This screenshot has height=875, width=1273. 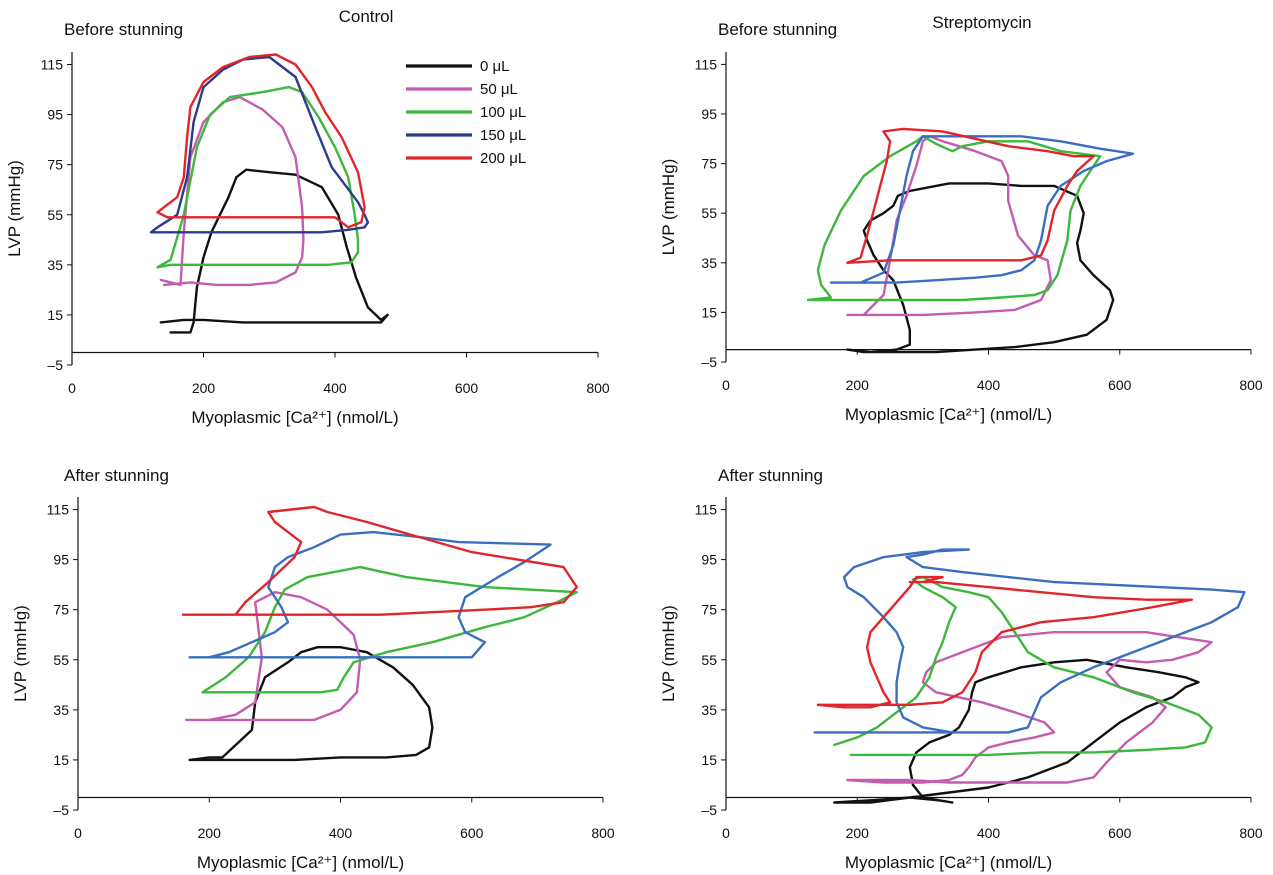 I want to click on legend-label: 50 μL, so click(x=499, y=89).